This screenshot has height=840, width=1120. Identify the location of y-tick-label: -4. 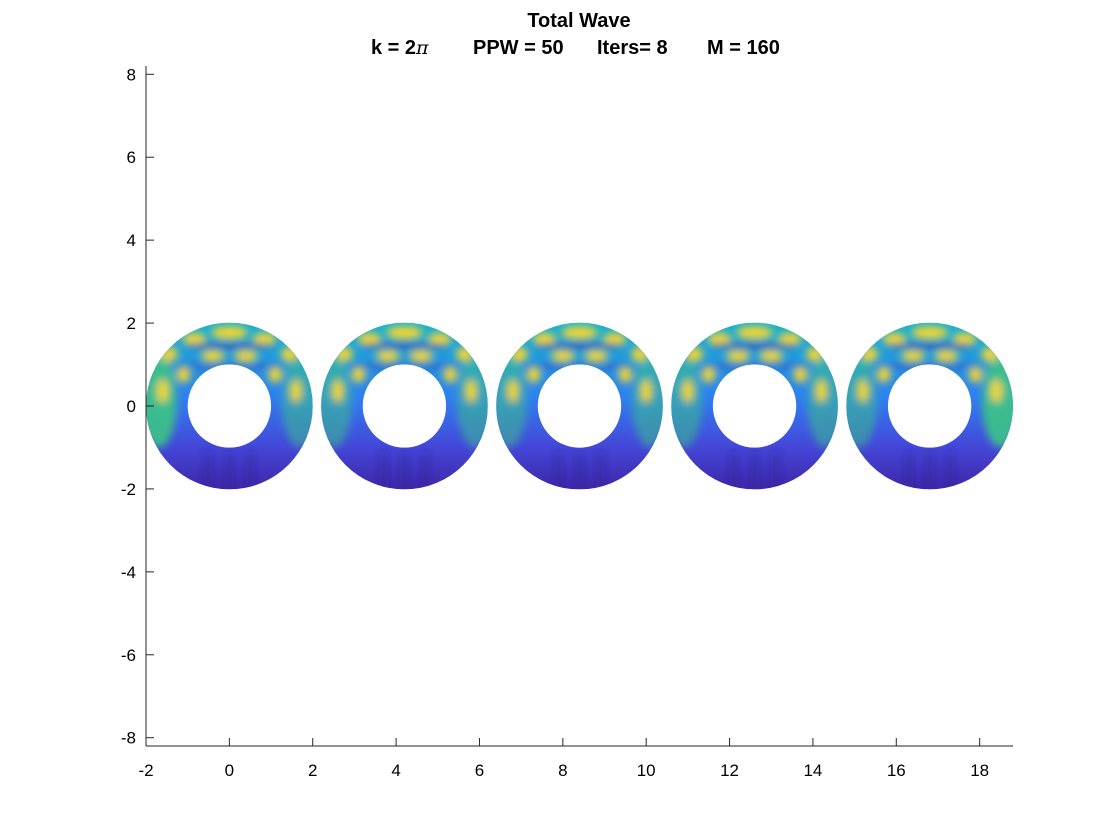
(128, 572).